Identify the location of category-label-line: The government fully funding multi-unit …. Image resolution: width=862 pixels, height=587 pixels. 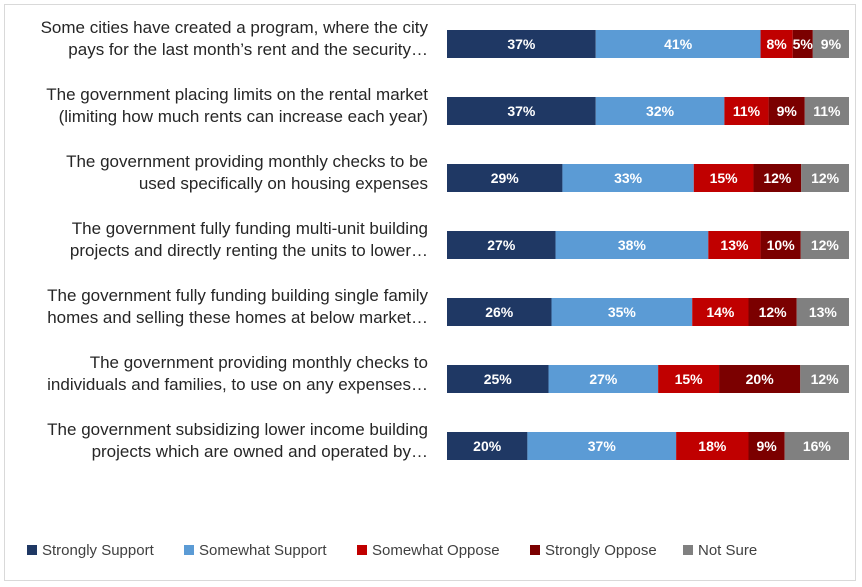
(250, 228).